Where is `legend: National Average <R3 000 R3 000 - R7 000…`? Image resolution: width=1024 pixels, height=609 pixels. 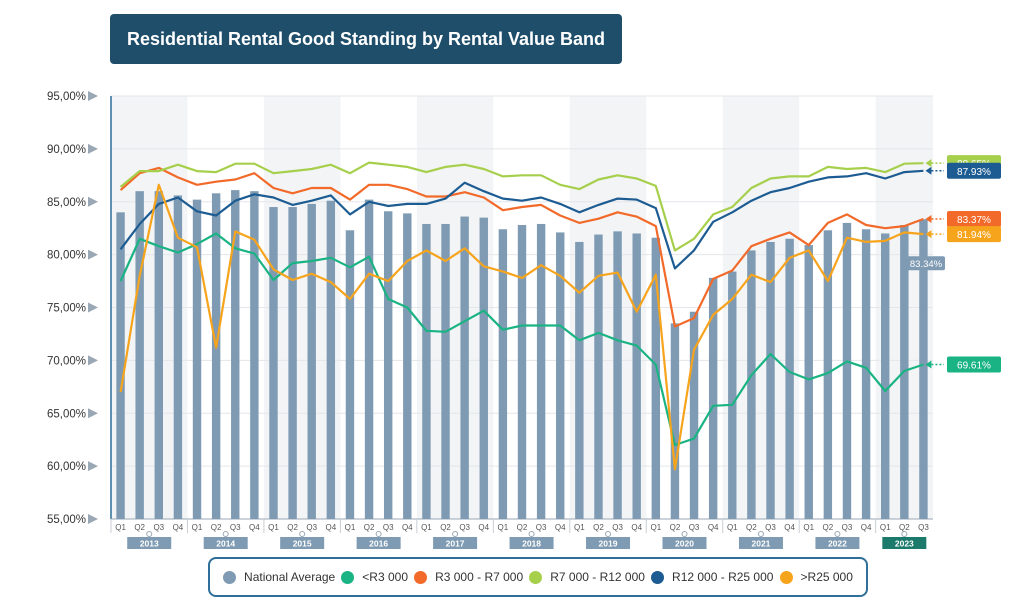 legend: National Average <R3 000 R3 000 - R7 000… is located at coordinates (538, 577).